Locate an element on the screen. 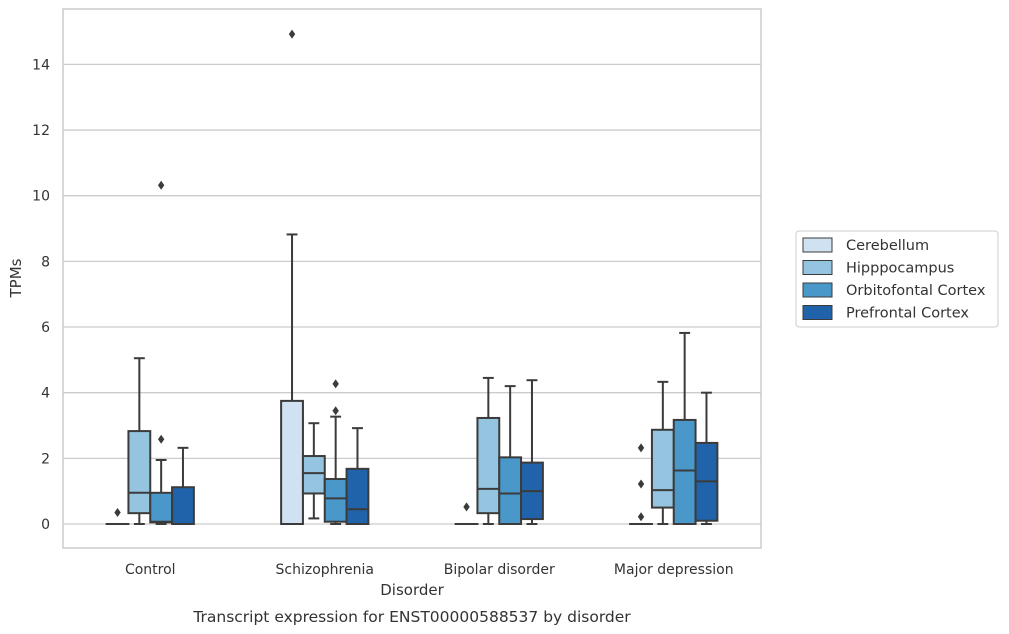 This screenshot has height=634, width=1009. legend-label: Hipppocampus is located at coordinates (900, 269).